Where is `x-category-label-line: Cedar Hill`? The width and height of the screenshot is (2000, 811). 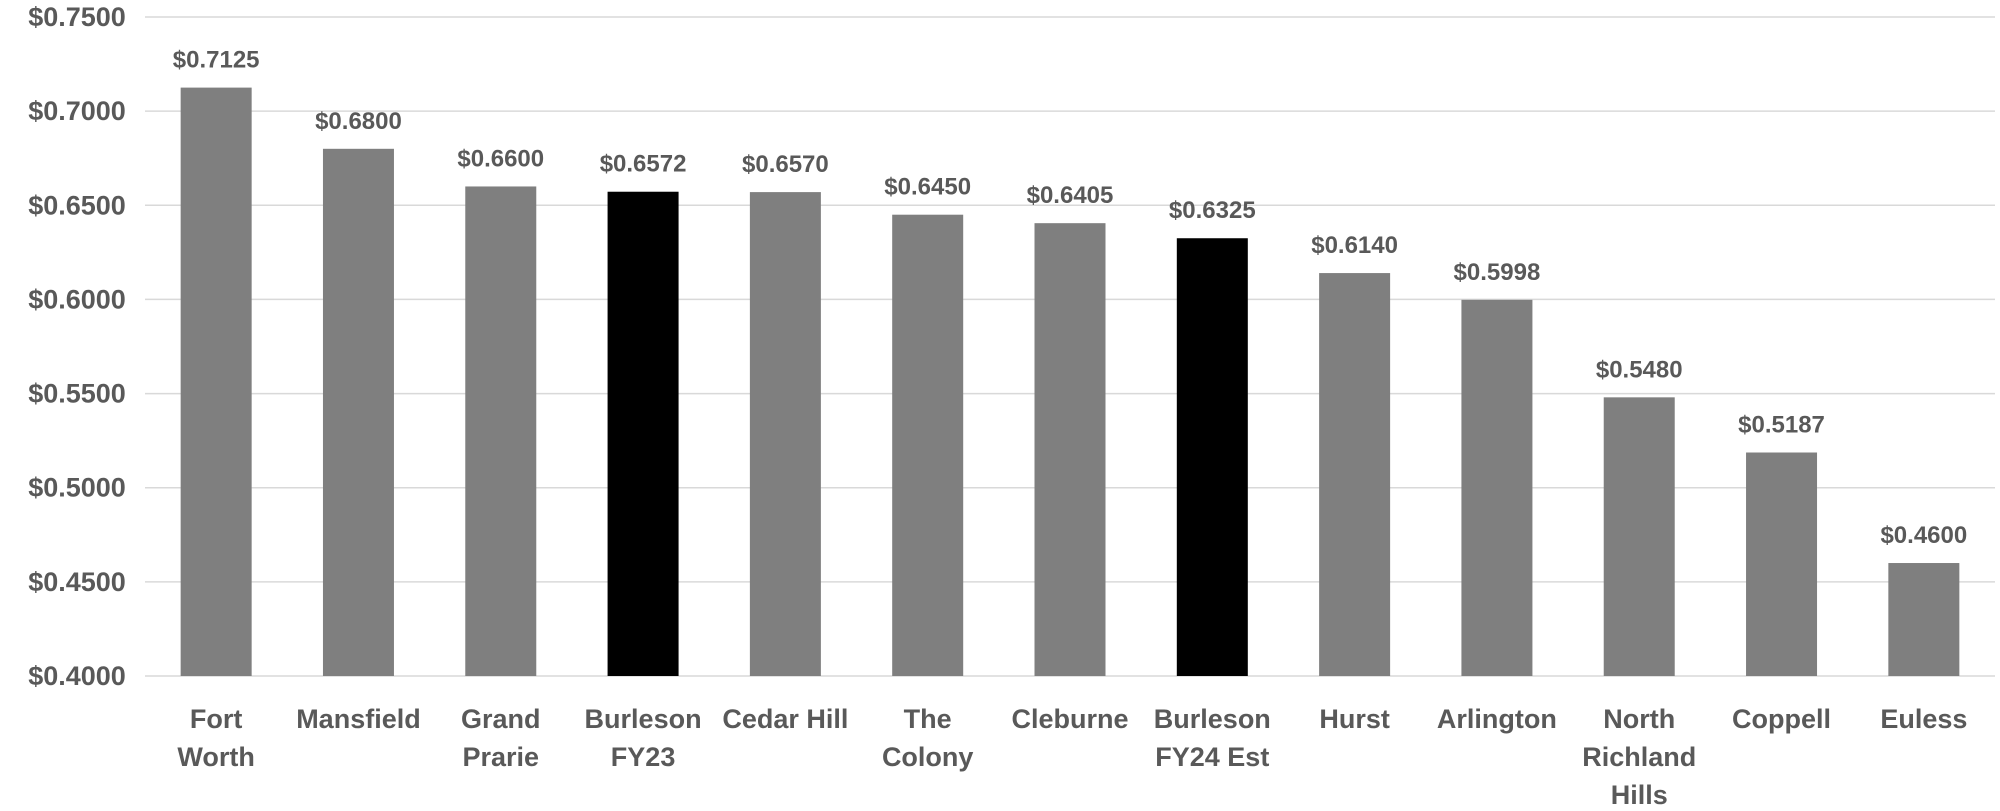 x-category-label-line: Cedar Hill is located at coordinates (785, 719).